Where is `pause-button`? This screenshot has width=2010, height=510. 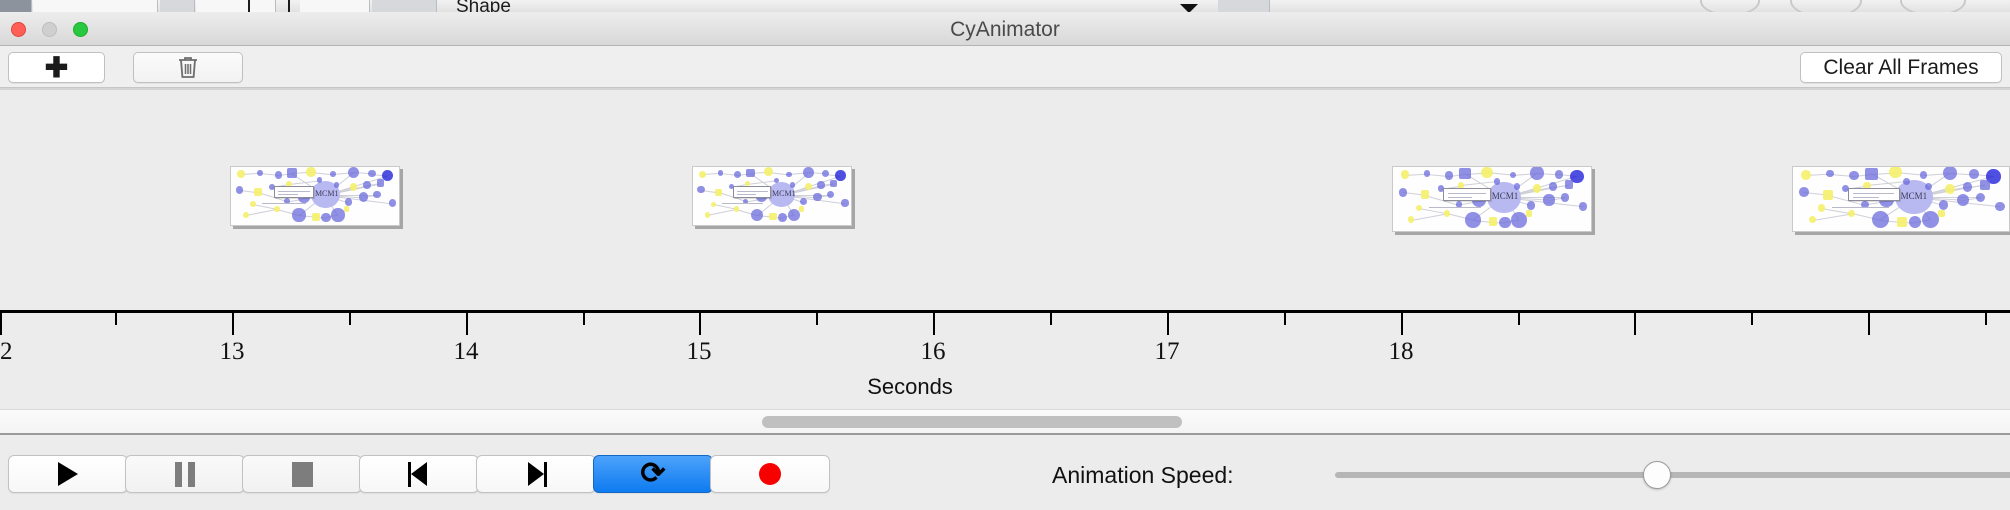 pause-button is located at coordinates (185, 474).